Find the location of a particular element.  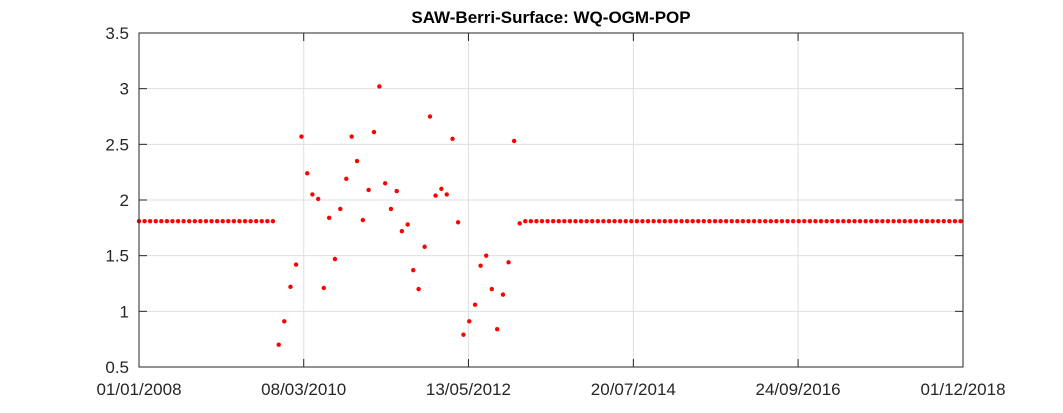

chart-title: SAW-Berri-Surface: WQ-OGM-POP is located at coordinates (550, 17).